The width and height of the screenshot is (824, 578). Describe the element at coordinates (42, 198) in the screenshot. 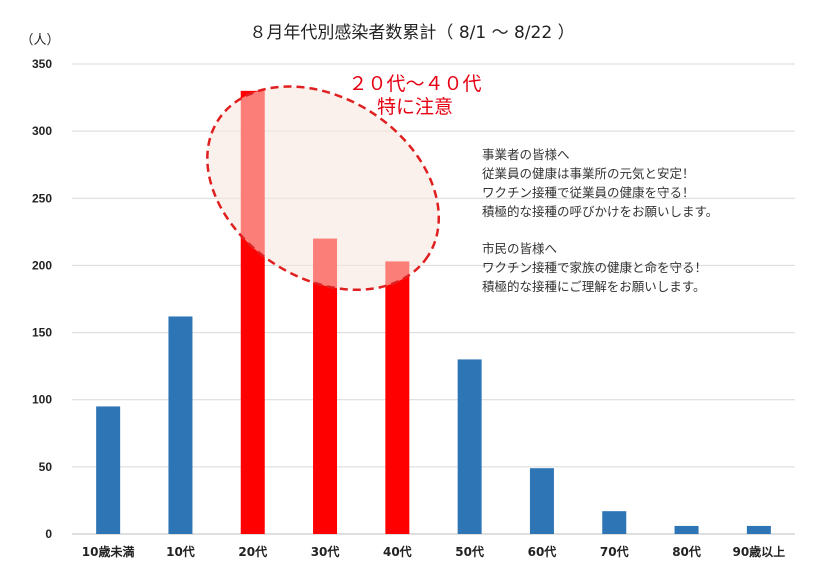

I see `y-tick-label: 250` at that location.